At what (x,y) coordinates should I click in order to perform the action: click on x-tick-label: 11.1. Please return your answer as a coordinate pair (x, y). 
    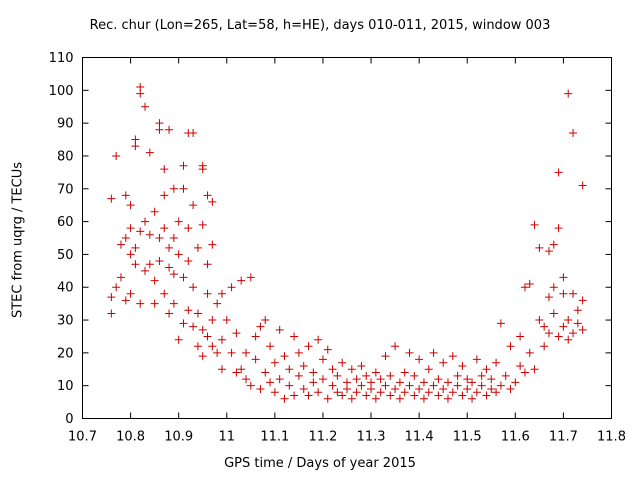
    Looking at the image, I should click on (274, 437).